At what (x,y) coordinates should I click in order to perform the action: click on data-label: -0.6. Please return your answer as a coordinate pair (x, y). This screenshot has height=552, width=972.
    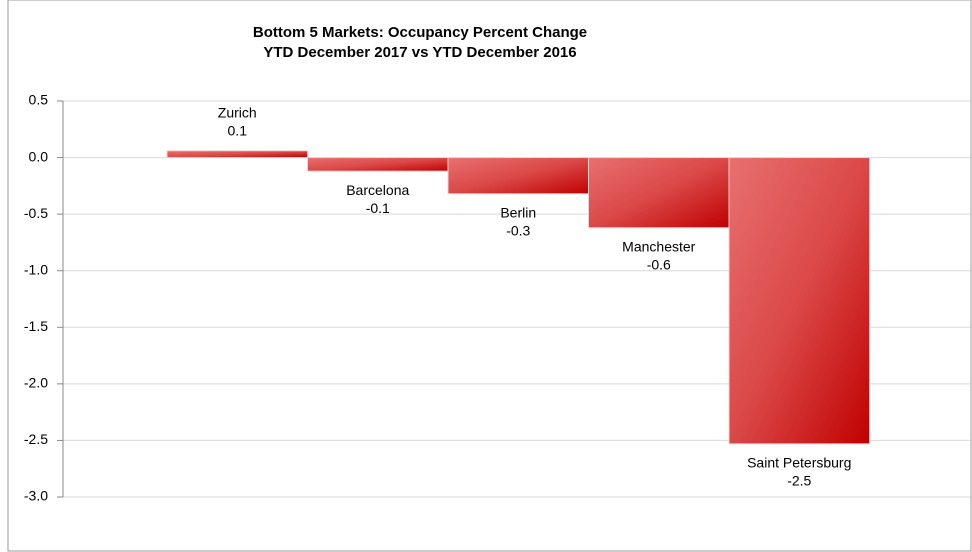
    Looking at the image, I should click on (659, 264).